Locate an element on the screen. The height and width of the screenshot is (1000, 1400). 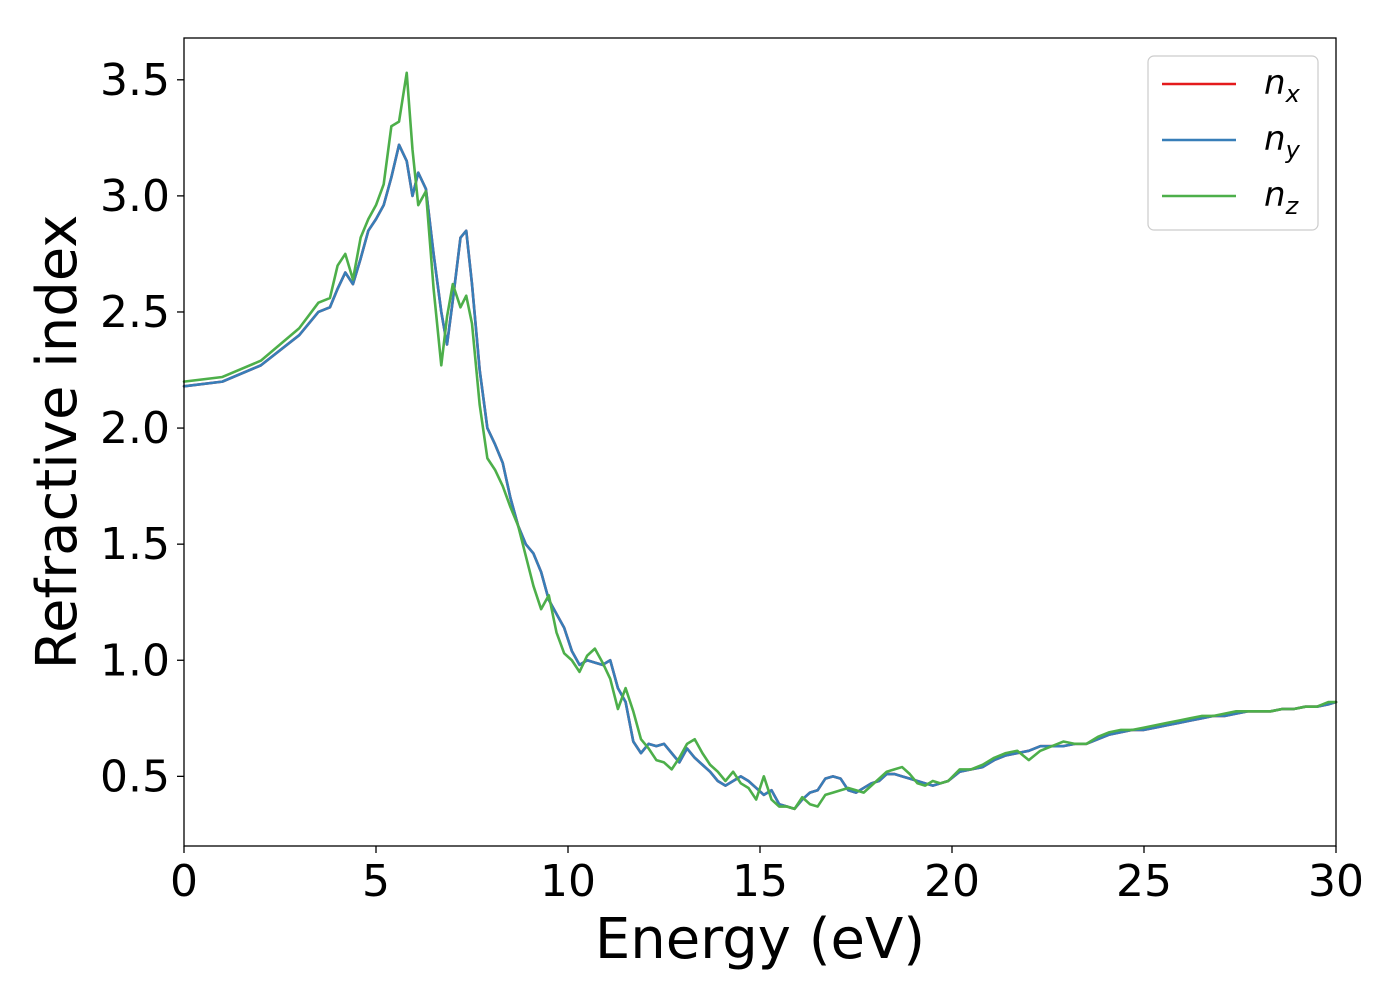
legend-label-nx: nx is located at coordinates (1282, 85).